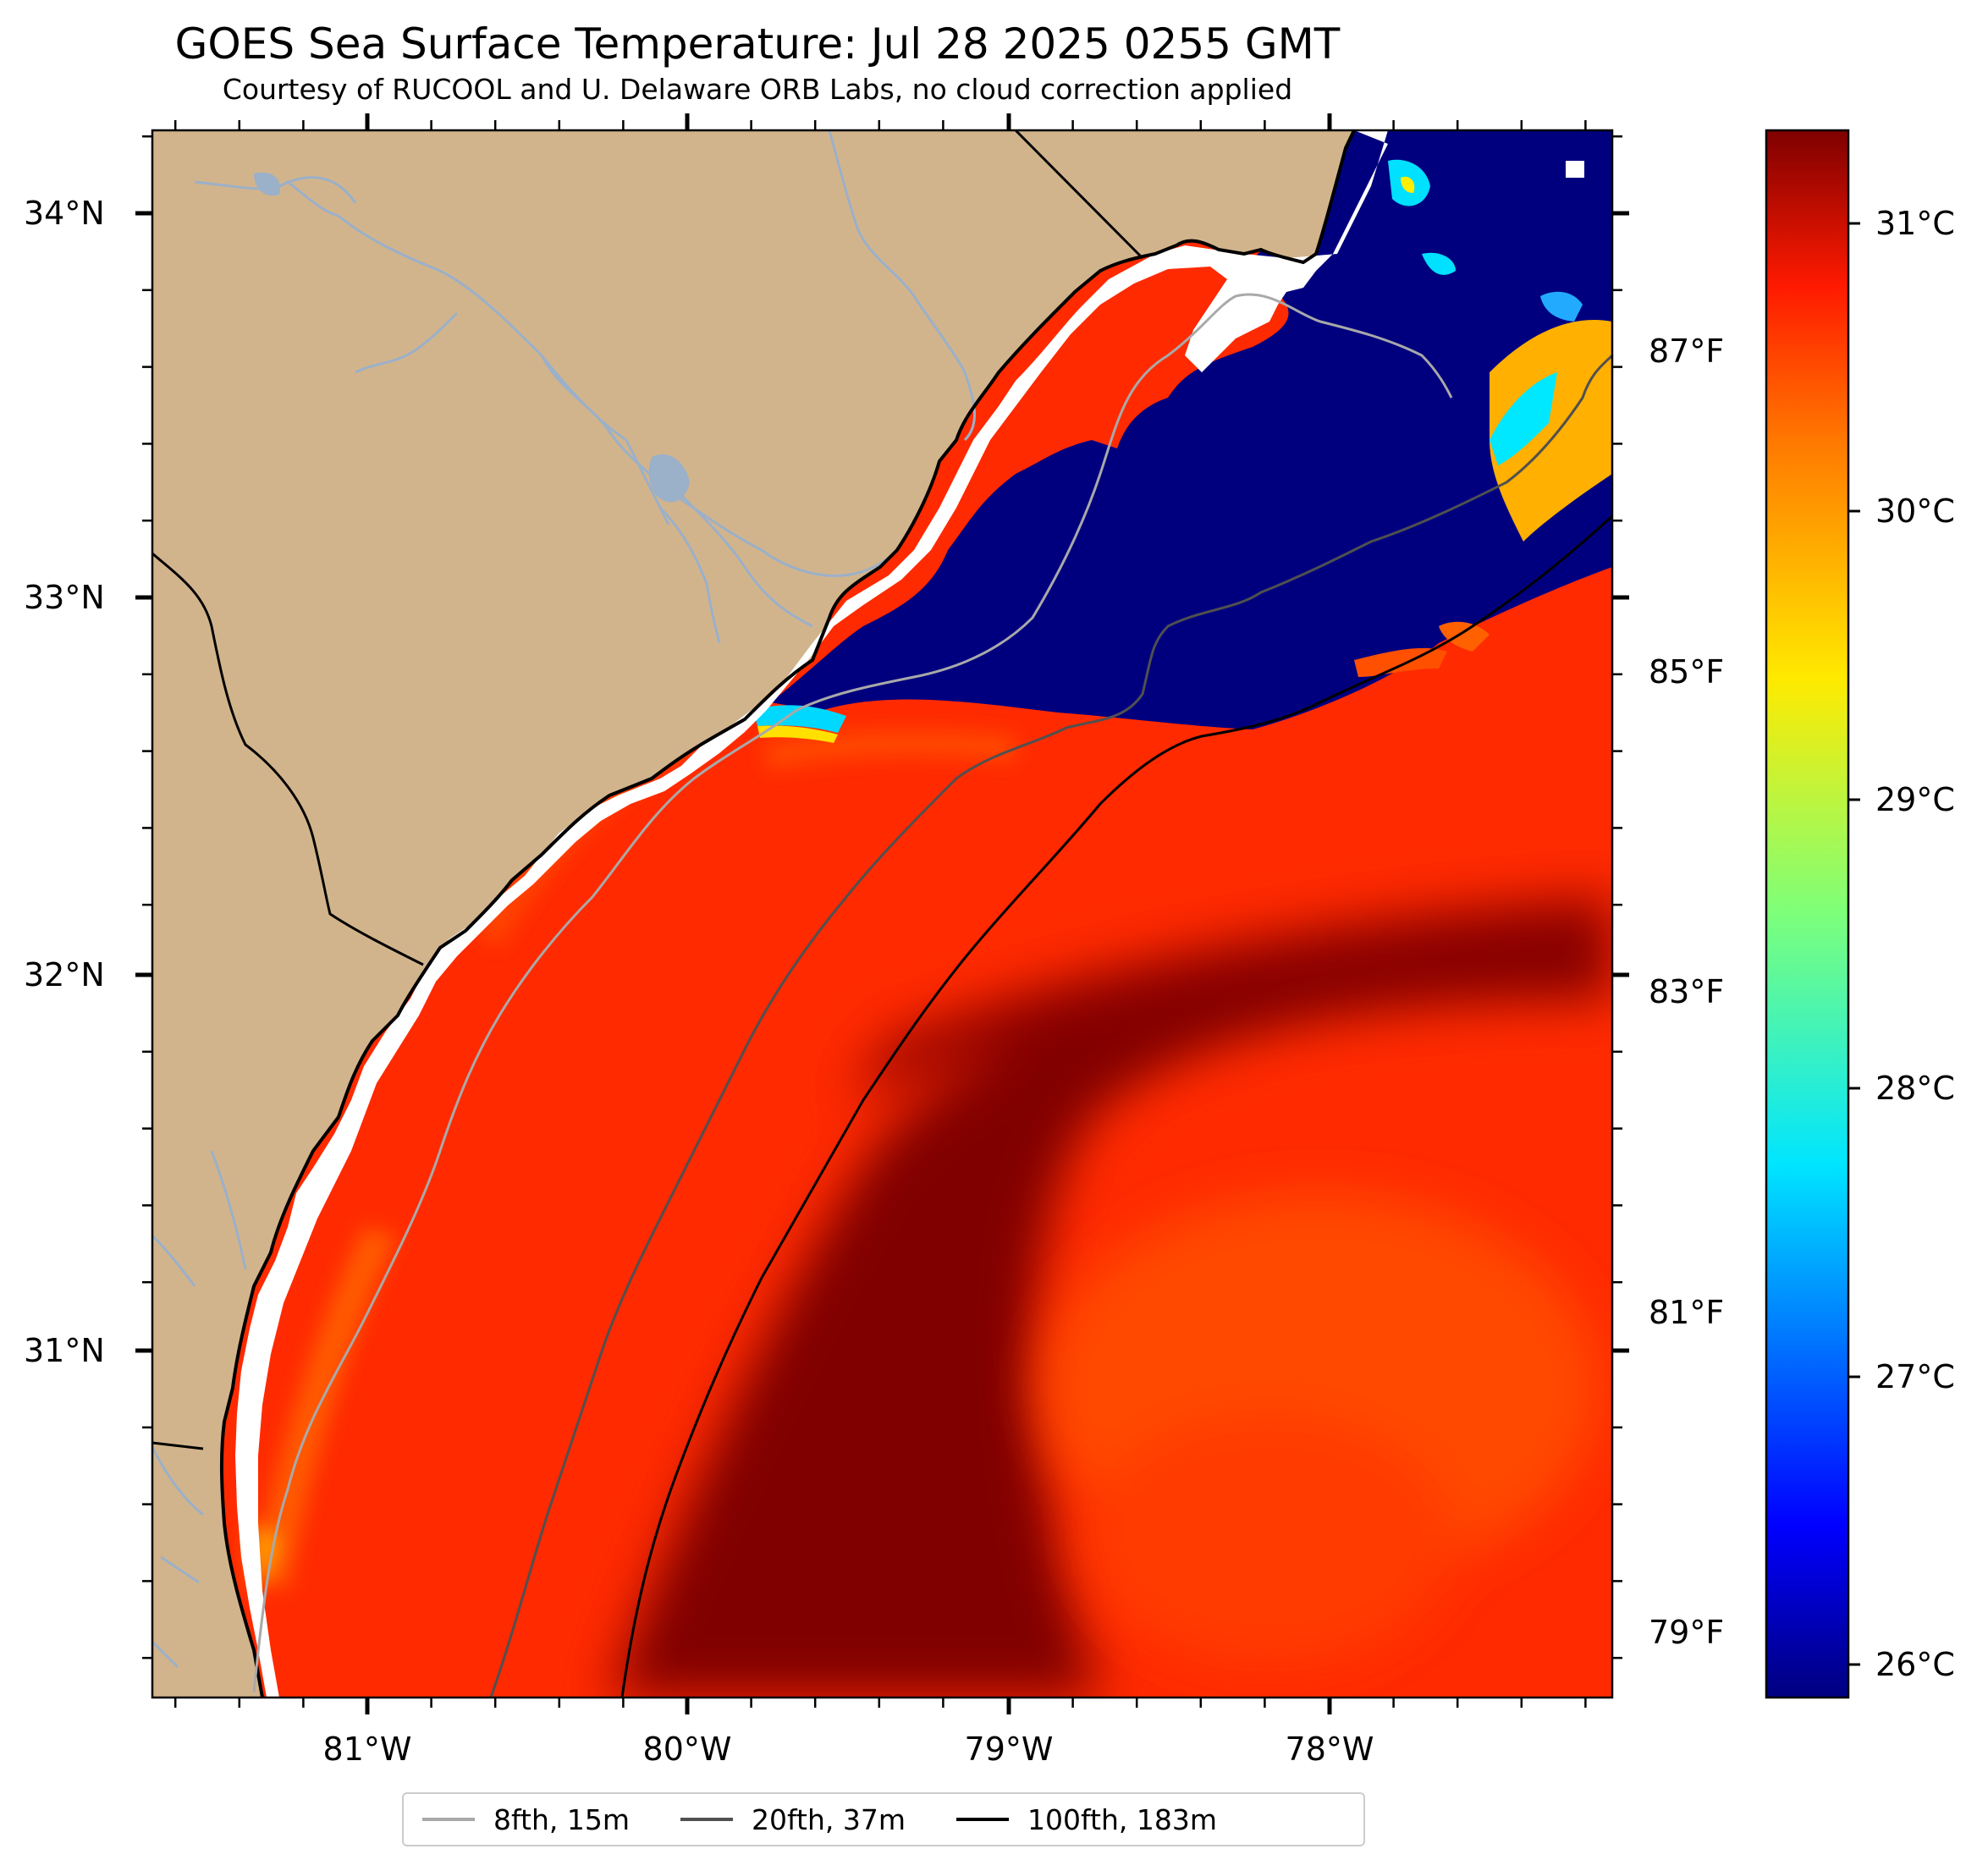 This screenshot has width=1988, height=1871. Describe the element at coordinates (1915, 224) in the screenshot. I see `c-label-31: 31°C` at that location.